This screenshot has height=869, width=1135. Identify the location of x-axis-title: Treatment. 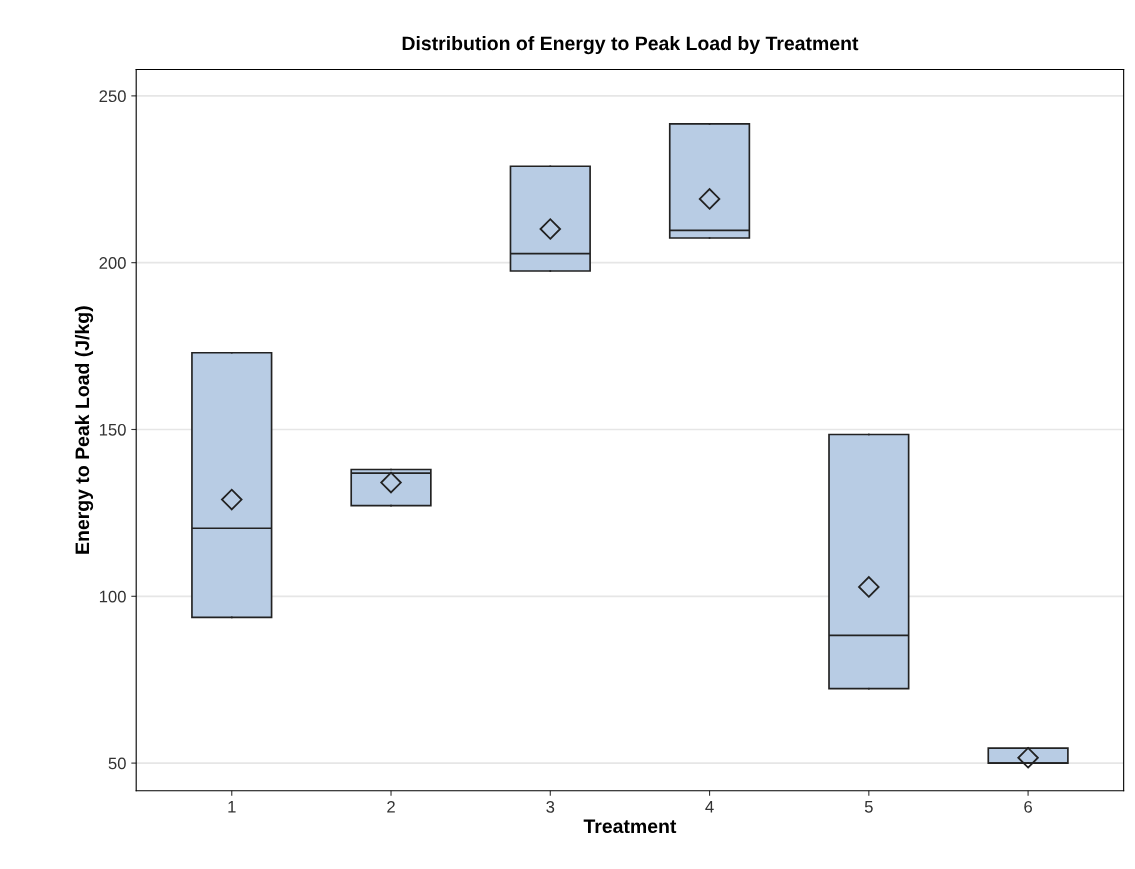
(630, 826).